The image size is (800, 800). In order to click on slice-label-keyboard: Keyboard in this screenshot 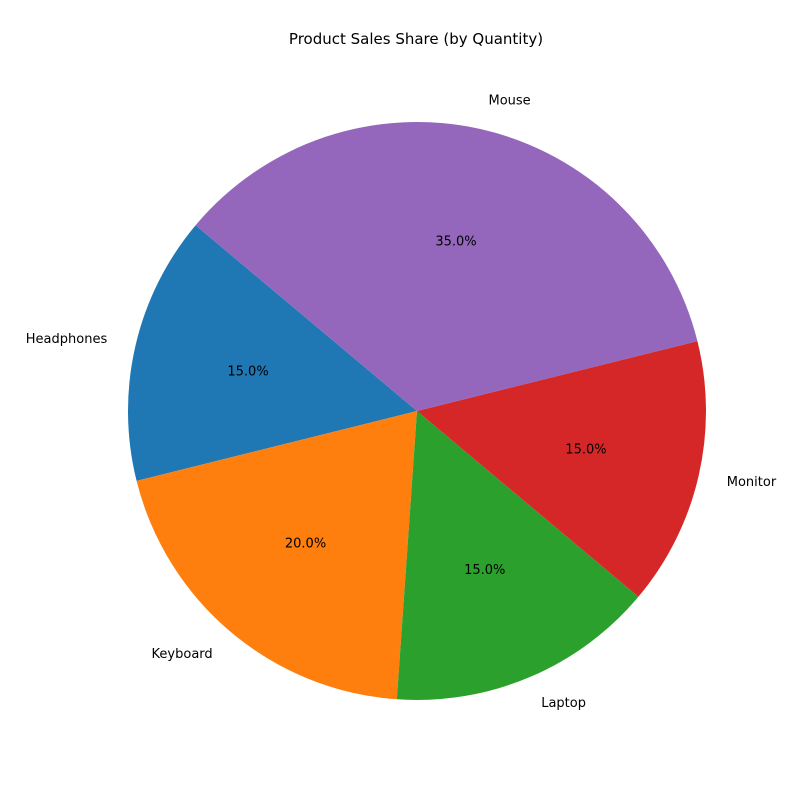, I will do `click(182, 654)`.